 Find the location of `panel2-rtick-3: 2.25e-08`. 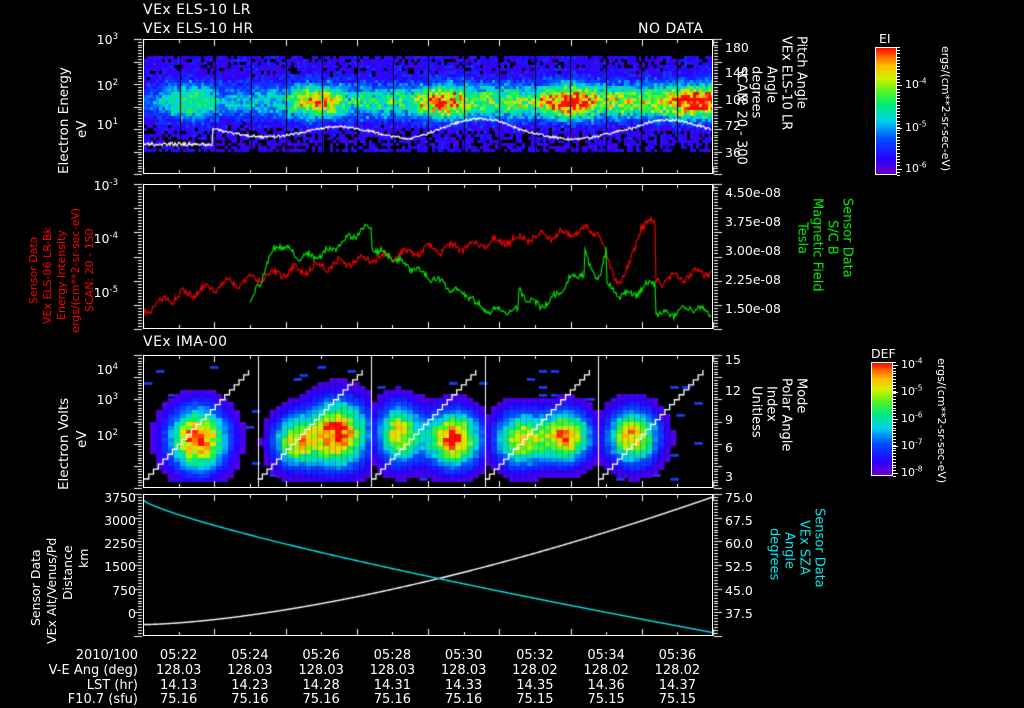

panel2-rtick-3: 2.25e-08 is located at coordinates (753, 279).